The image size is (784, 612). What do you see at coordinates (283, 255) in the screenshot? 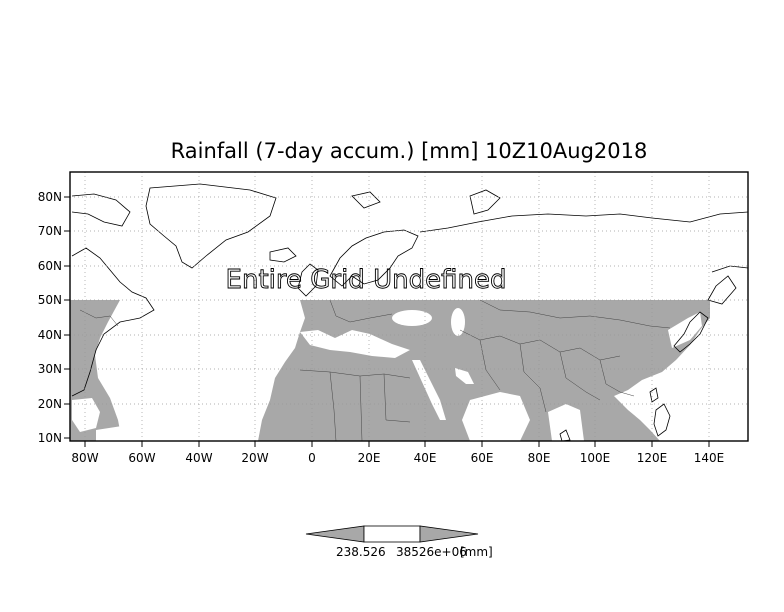
I see `iceland-coast` at bounding box center [283, 255].